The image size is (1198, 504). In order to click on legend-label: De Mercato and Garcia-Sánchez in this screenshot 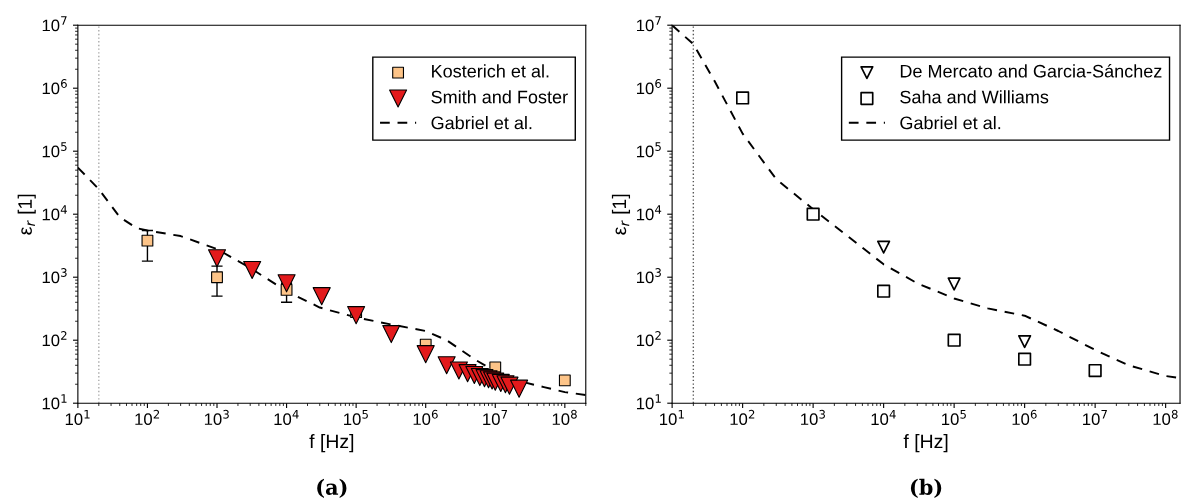, I will do `click(1031, 71)`.